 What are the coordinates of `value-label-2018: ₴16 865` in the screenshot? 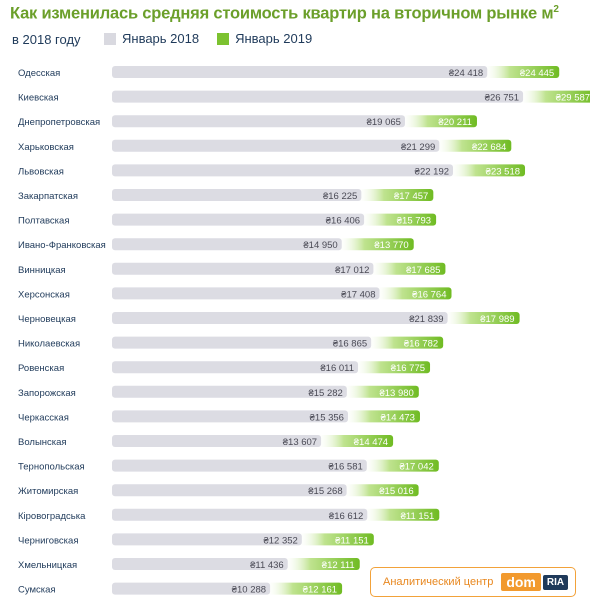 It's located at (350, 344).